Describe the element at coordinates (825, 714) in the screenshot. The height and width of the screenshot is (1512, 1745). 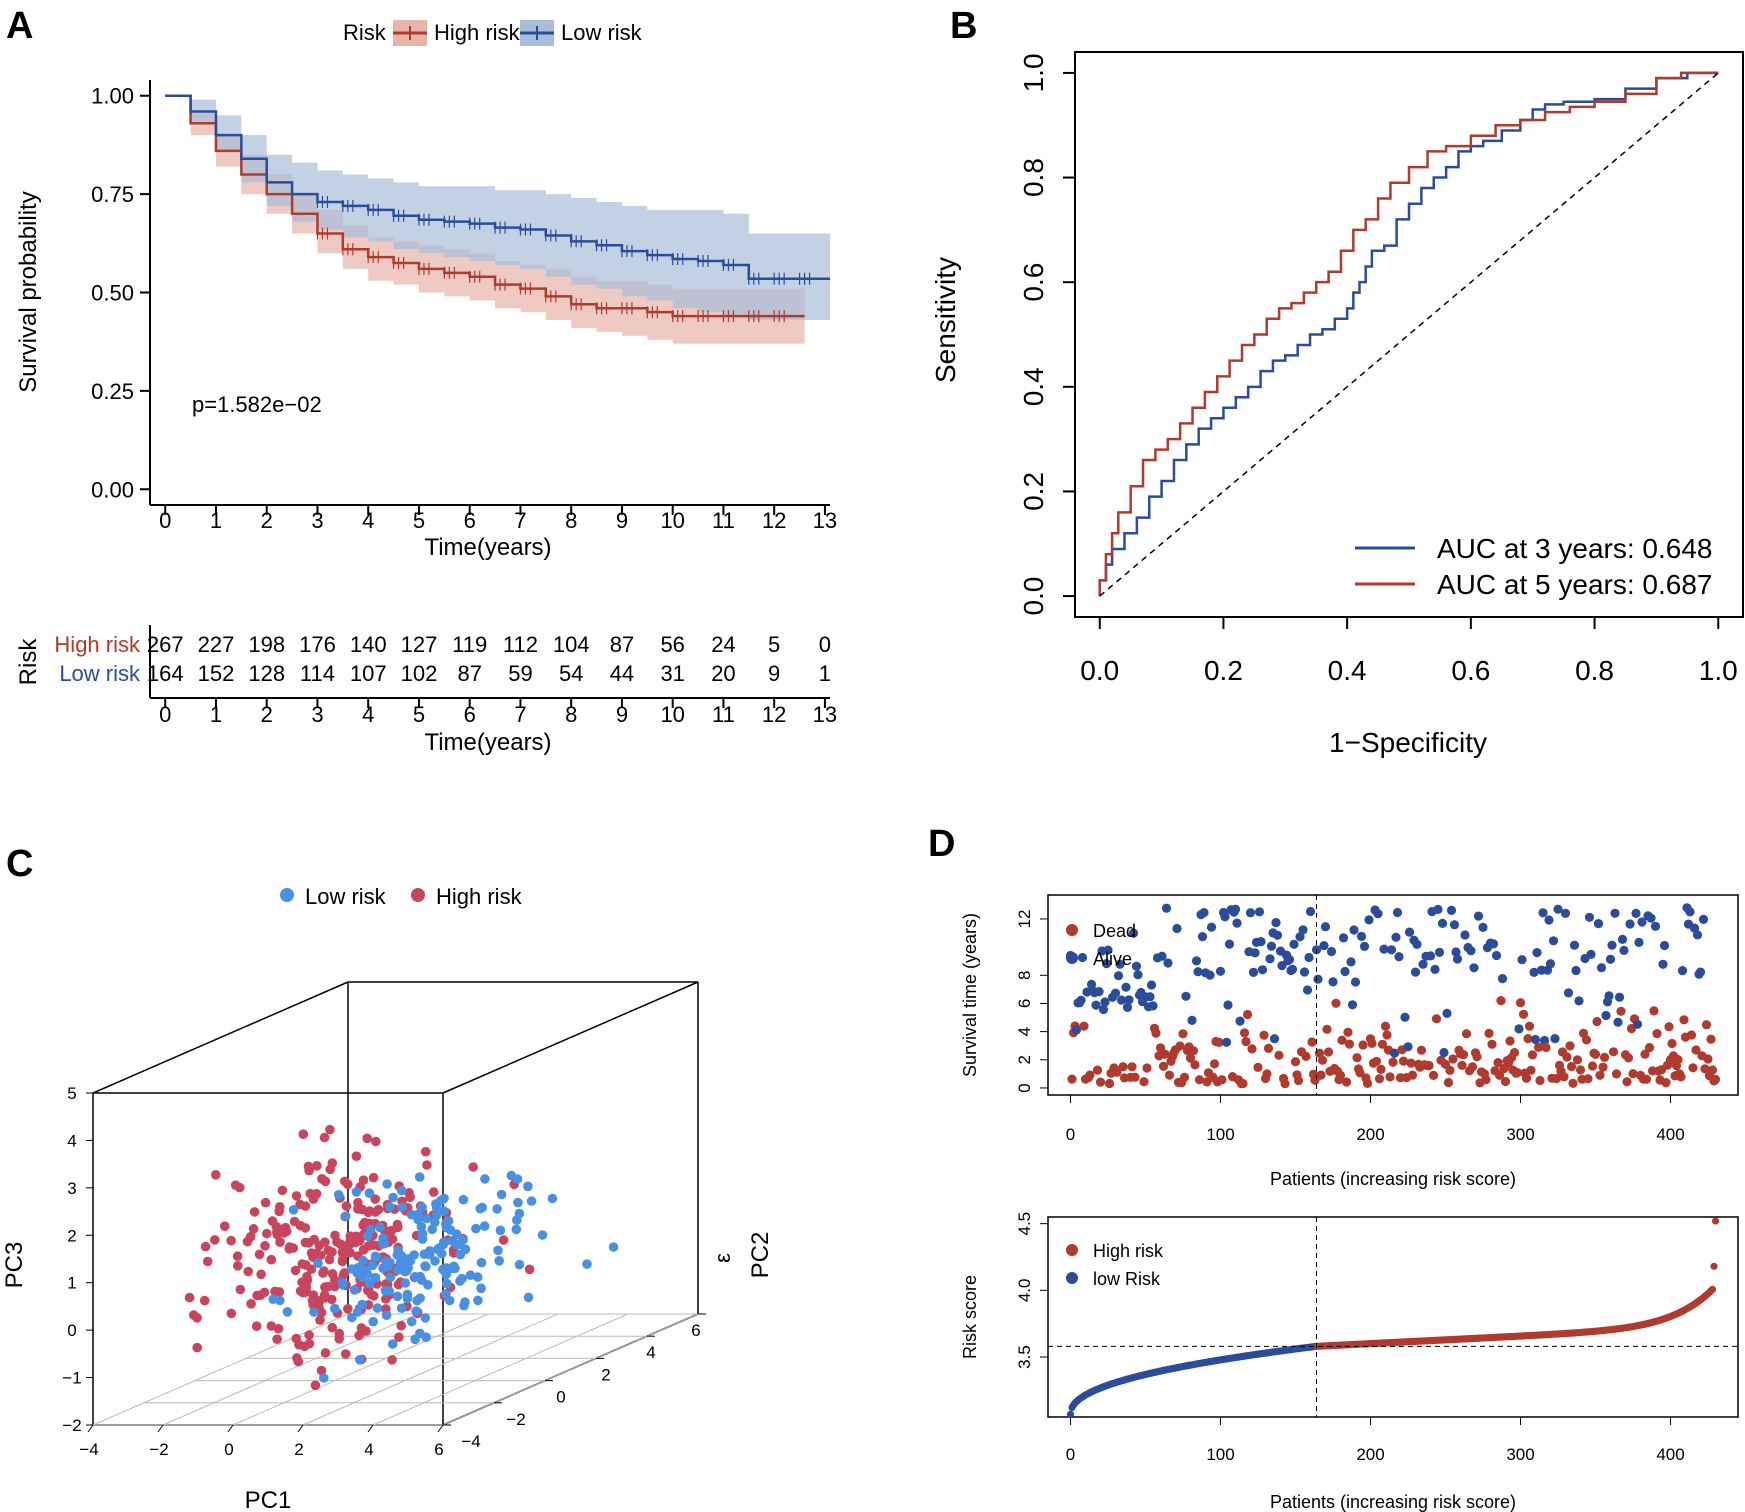
I see `risk-table-x-tick-label: 13` at that location.